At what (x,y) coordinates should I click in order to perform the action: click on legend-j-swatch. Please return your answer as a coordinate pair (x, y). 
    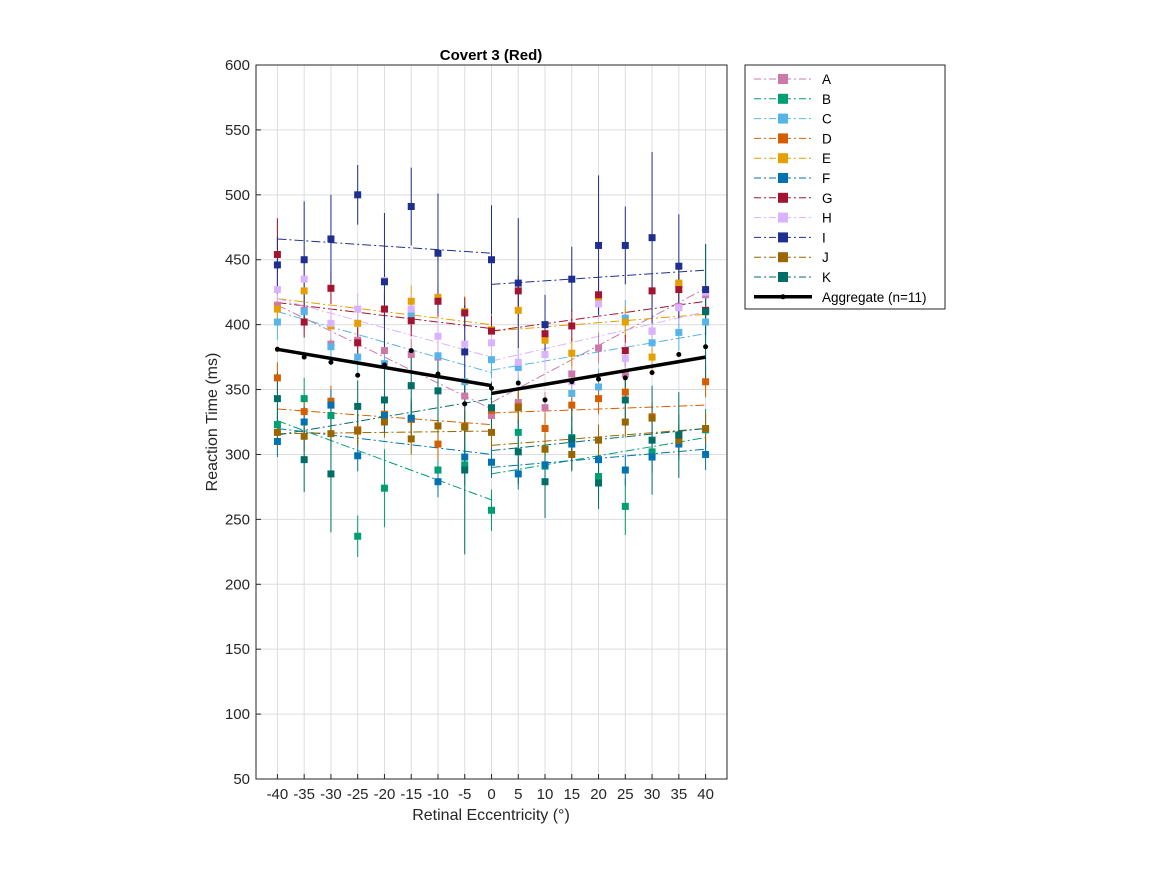
    Looking at the image, I should click on (783, 257).